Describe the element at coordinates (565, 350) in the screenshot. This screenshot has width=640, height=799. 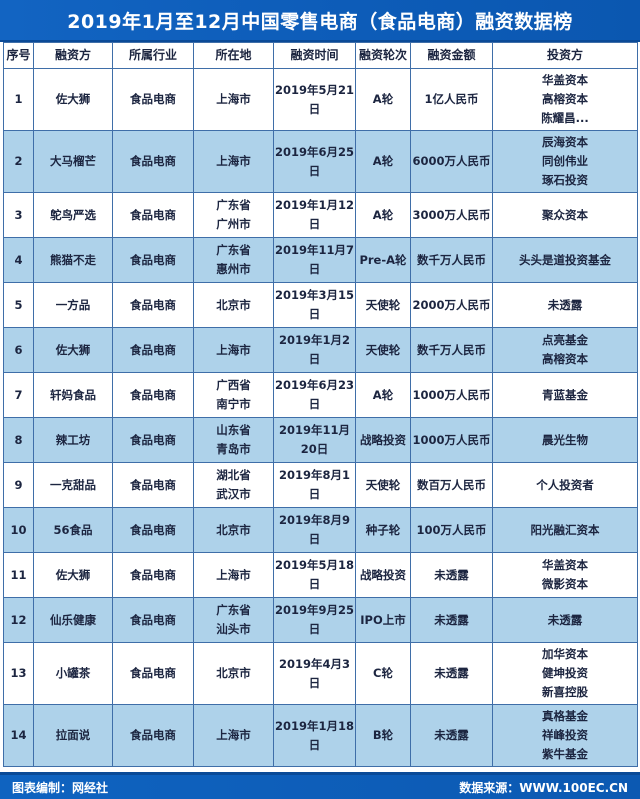
I see `cell-investors: 点亮基金 高榕资本` at that location.